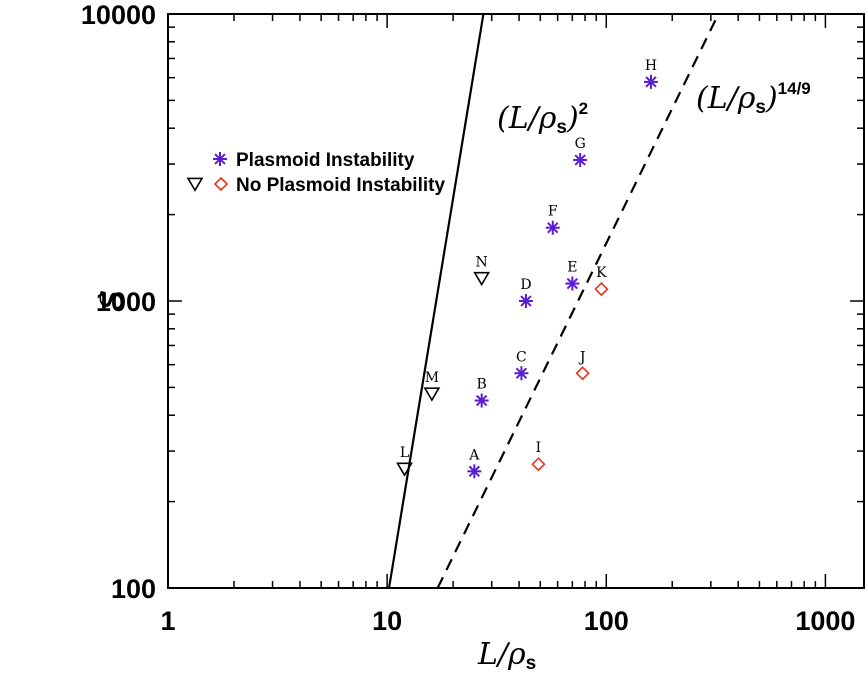 The width and height of the screenshot is (868, 675). I want to click on point-label-A: A, so click(474, 455).